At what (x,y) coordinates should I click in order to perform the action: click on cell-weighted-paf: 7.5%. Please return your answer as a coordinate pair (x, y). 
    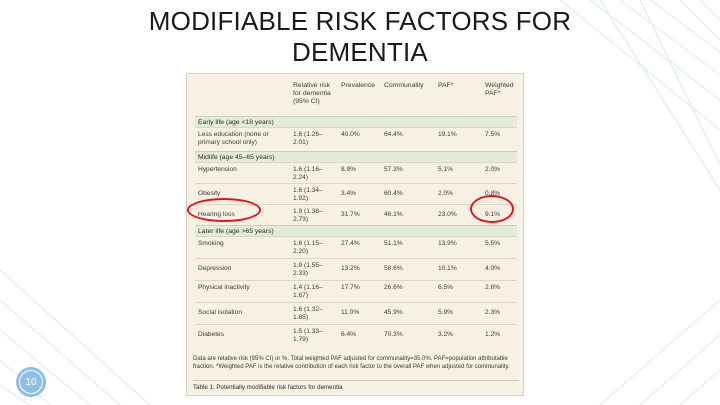
    Looking at the image, I should click on (493, 134).